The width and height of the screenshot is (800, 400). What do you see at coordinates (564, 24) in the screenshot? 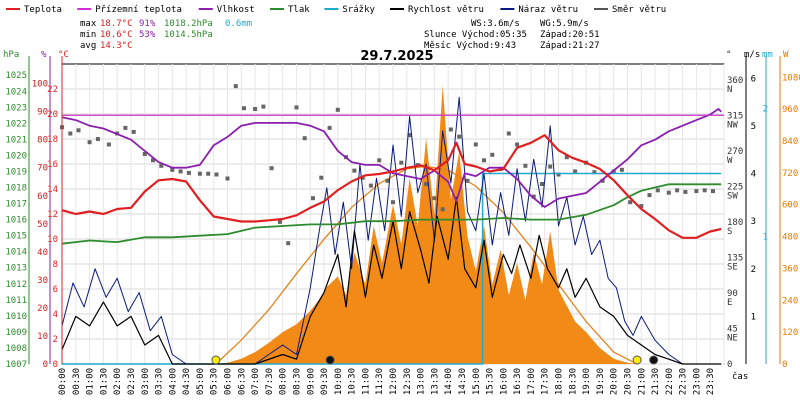
I see `stats-wg: WG:5.9m/s` at bounding box center [564, 24].